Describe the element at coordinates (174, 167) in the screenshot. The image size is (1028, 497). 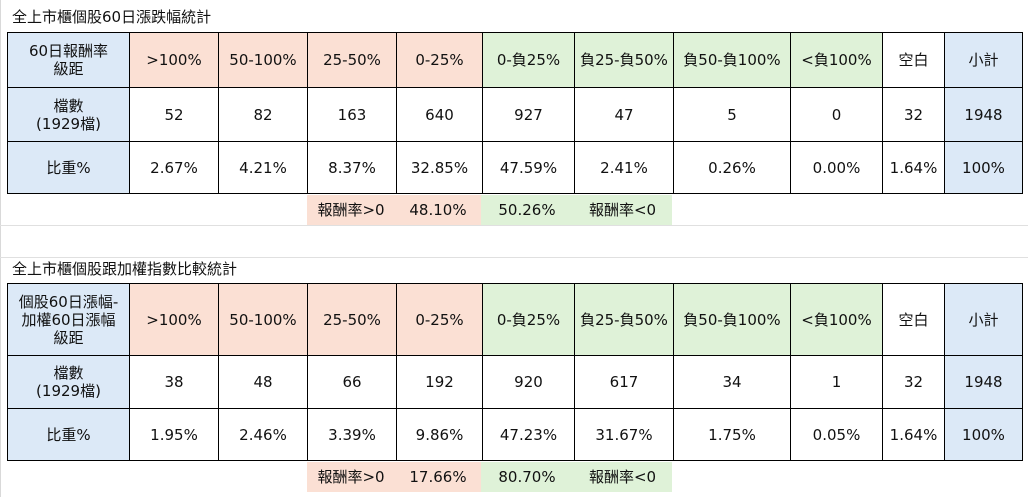
I see `ratio-cell: 2.67%` at that location.